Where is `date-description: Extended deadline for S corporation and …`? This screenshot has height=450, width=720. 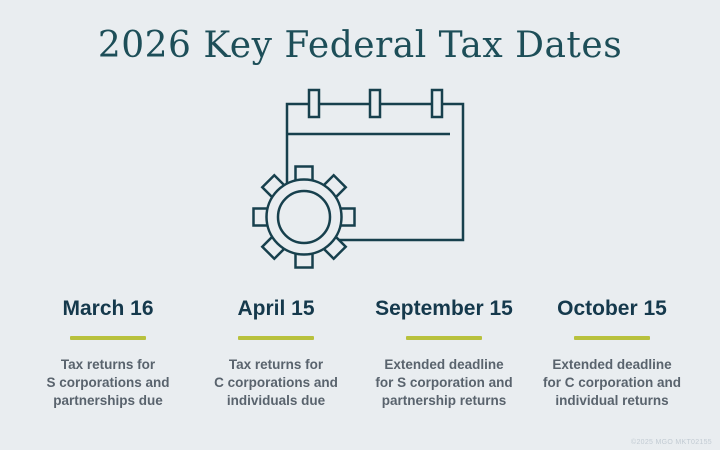
date-description: Extended deadline for S corporation and … is located at coordinates (444, 382).